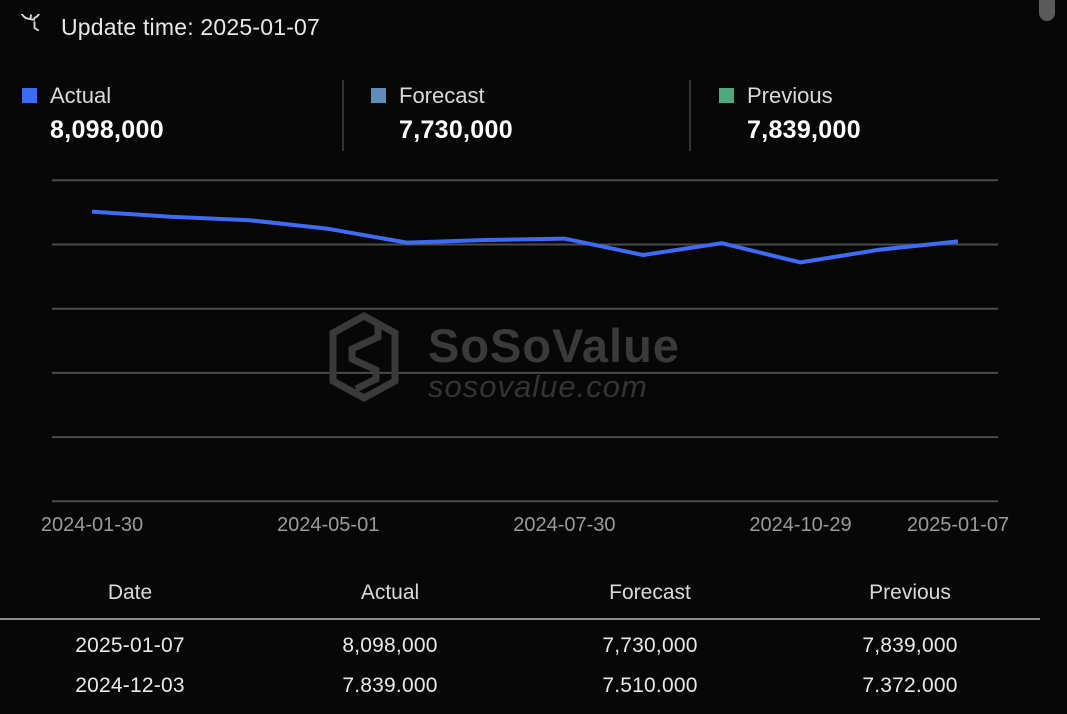 The width and height of the screenshot is (1067, 714). I want to click on table-cell: 7,839,000, so click(910, 645).